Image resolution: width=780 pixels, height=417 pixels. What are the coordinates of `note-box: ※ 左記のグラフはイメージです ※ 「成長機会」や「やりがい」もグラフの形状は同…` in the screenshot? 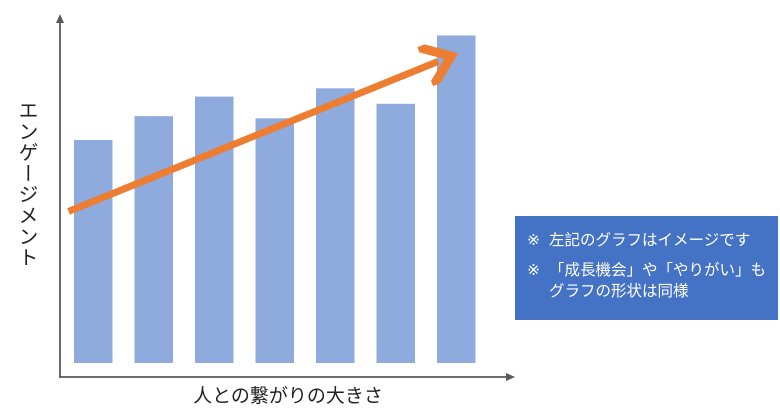 It's located at (646, 268).